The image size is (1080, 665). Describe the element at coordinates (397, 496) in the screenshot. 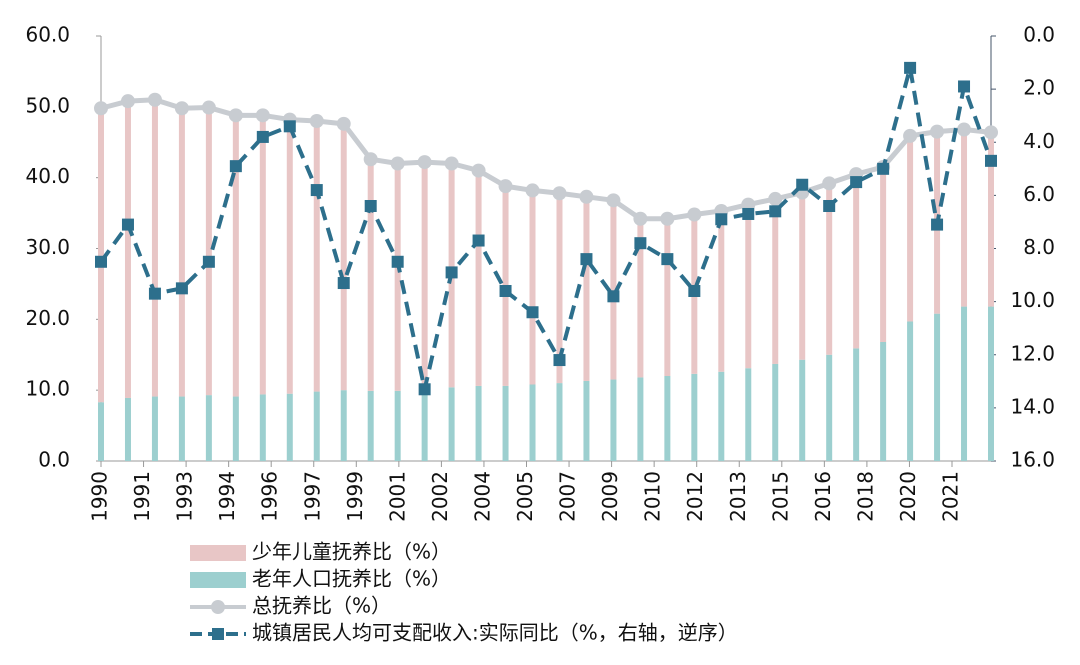

I see `x-tick-label: 2001` at that location.